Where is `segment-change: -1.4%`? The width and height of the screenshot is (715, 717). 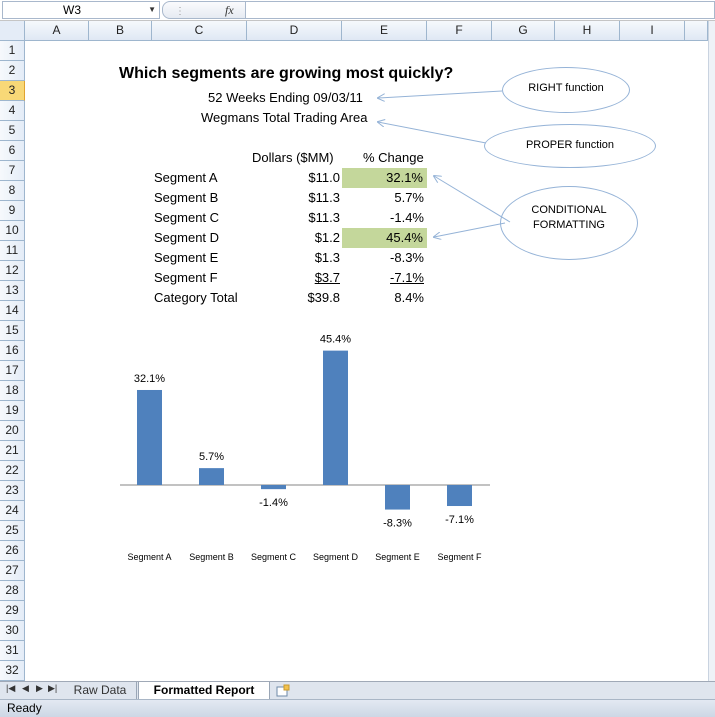
segment-change: -1.4% is located at coordinates (407, 217).